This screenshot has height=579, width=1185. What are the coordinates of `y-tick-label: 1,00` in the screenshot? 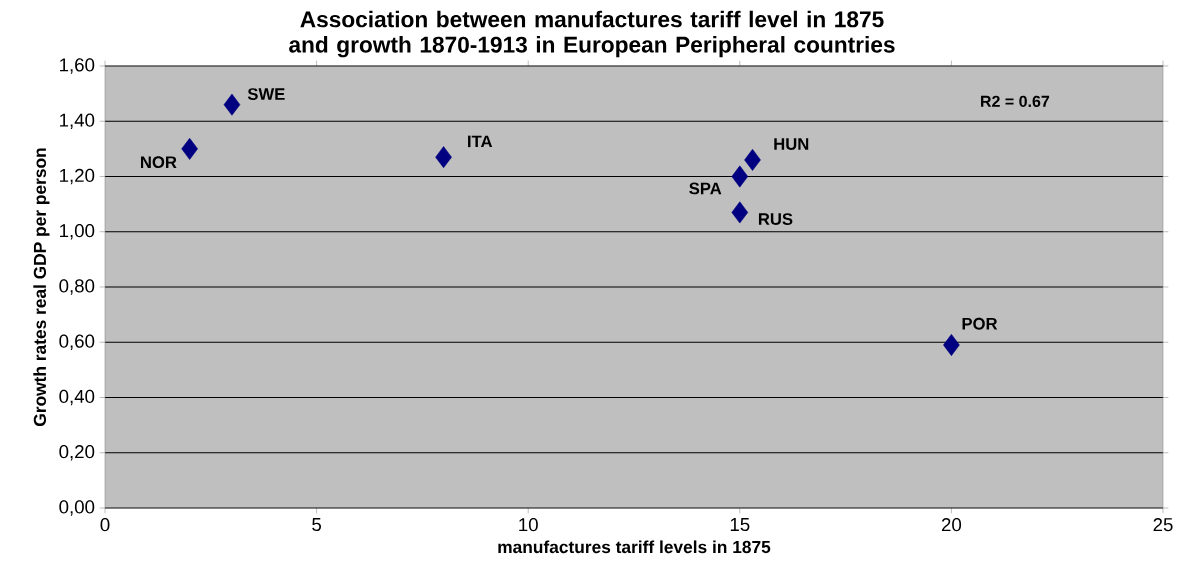 It's located at (77, 232).